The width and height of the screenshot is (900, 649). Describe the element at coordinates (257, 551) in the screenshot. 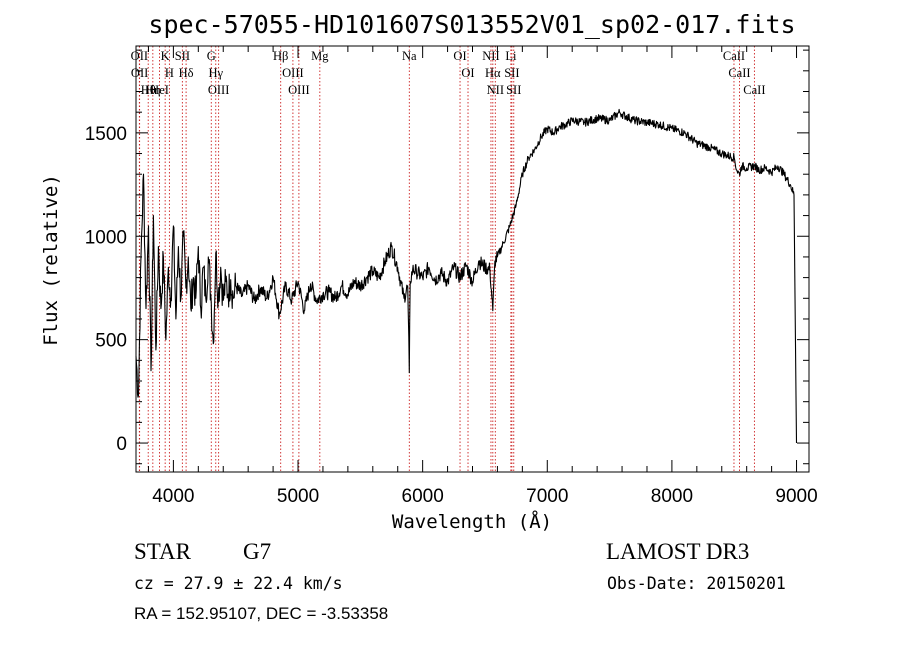

I see `object-subclass: G7` at that location.